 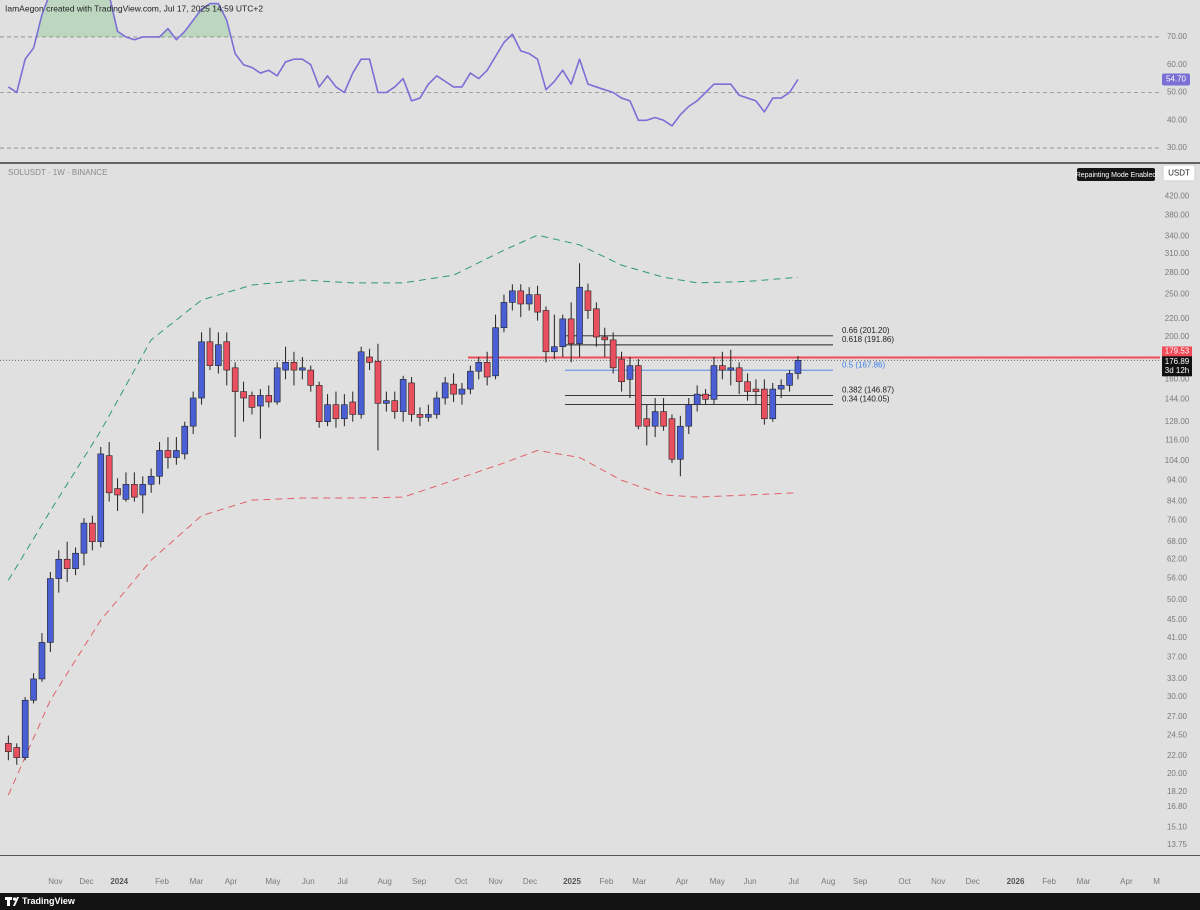 What do you see at coordinates (1177, 619) in the screenshot?
I see `price-tick-label: 45.00` at bounding box center [1177, 619].